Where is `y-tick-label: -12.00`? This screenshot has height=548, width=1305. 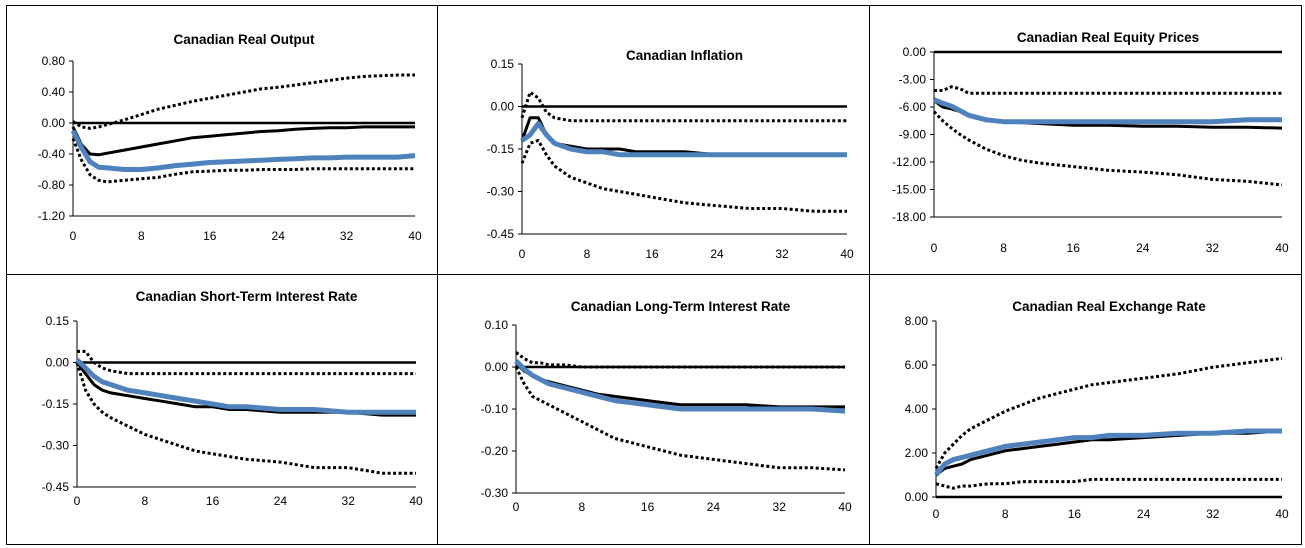
y-tick-label: -12.00 is located at coordinates (909, 162).